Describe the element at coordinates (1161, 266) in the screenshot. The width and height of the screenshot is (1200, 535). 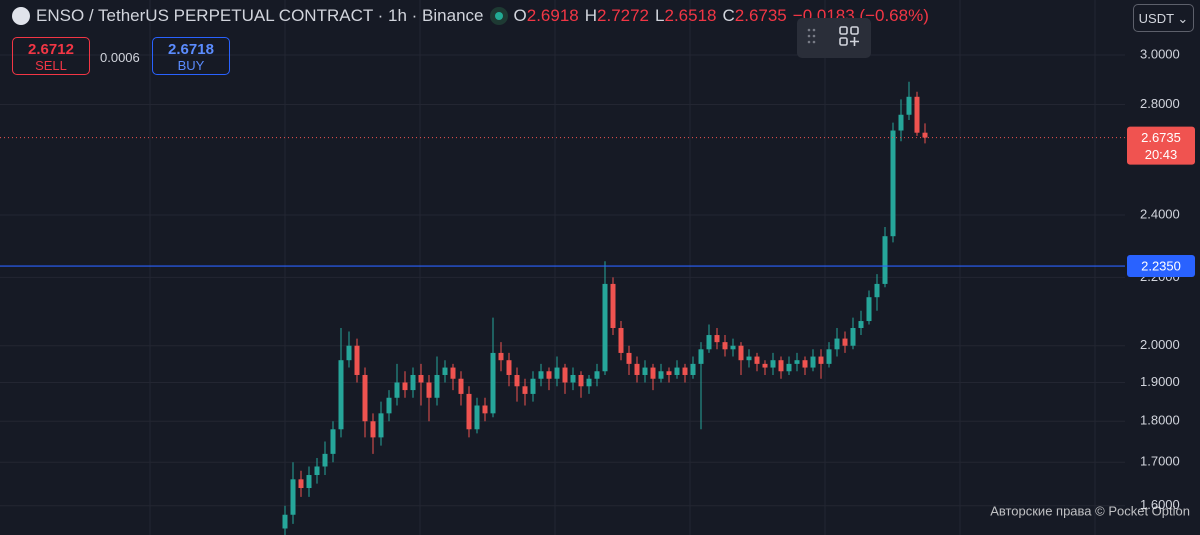
I see `price-line-tag` at that location.